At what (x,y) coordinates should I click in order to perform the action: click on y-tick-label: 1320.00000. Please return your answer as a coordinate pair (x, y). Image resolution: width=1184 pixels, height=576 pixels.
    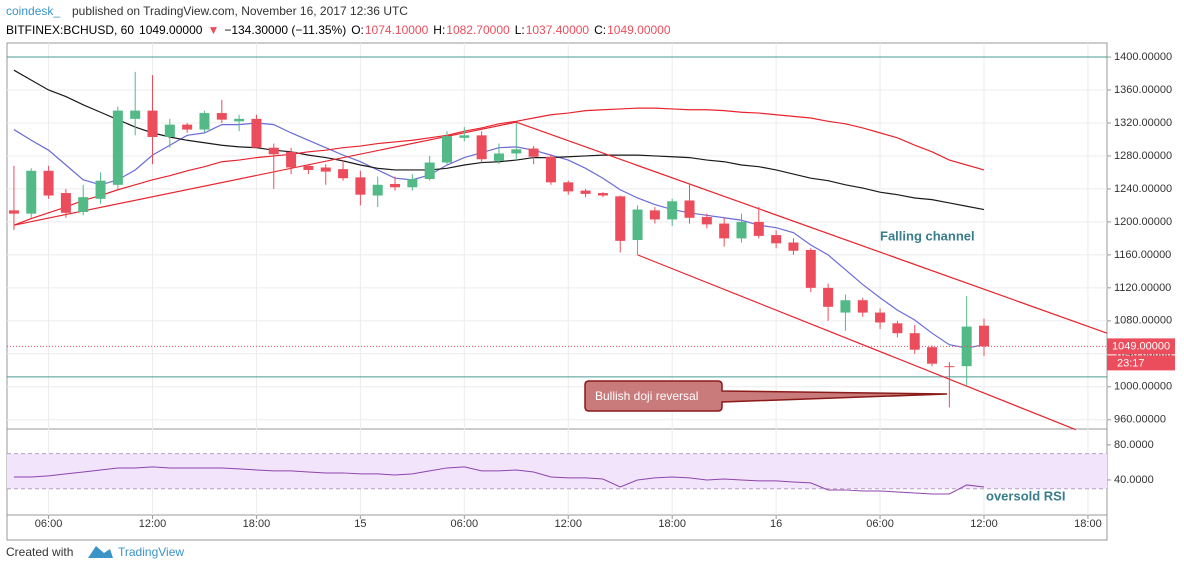
    Looking at the image, I should click on (1143, 123).